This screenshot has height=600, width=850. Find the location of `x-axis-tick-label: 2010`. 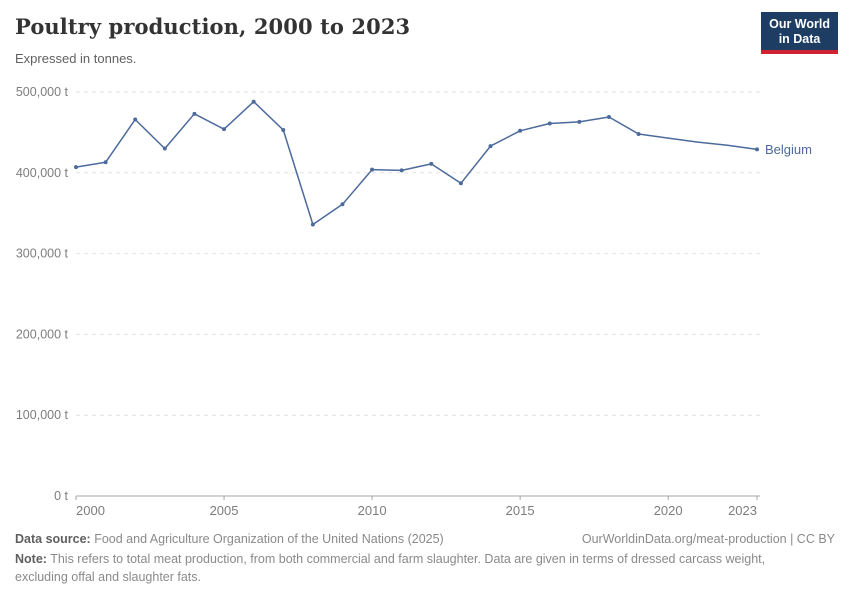

x-axis-tick-label: 2010 is located at coordinates (372, 510).